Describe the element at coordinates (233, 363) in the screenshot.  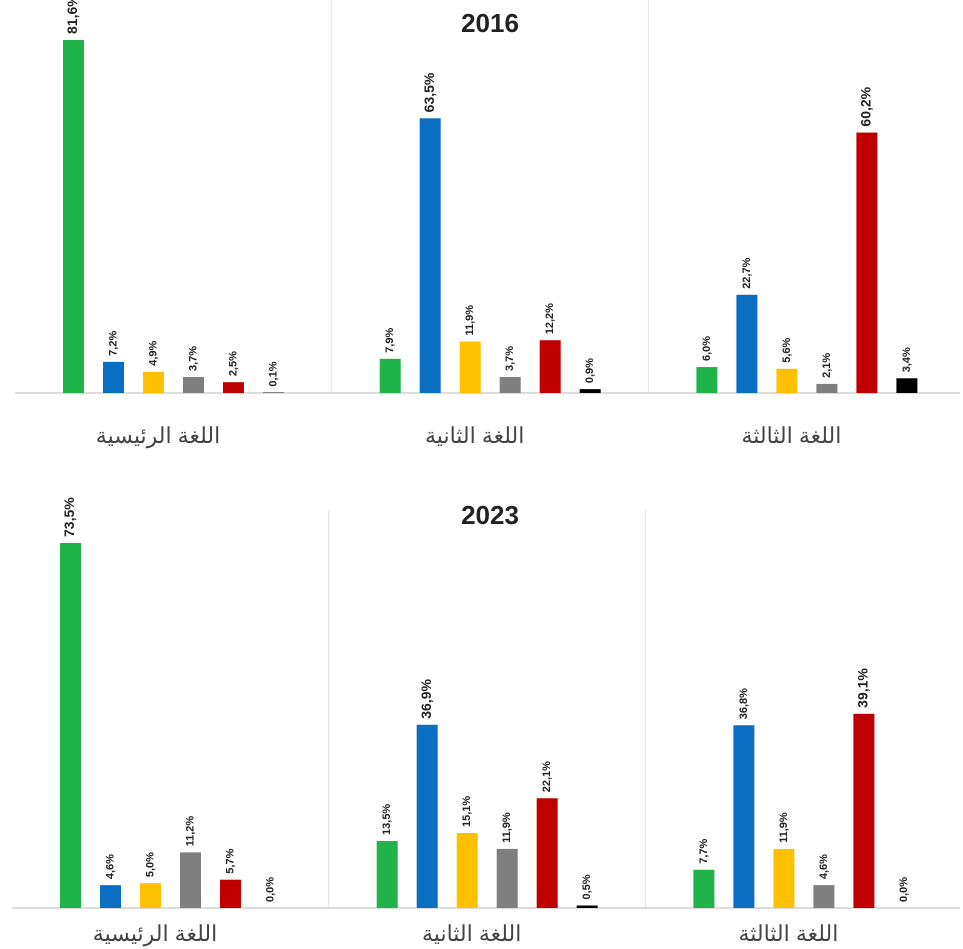
I see `value-label: 2,5%` at that location.